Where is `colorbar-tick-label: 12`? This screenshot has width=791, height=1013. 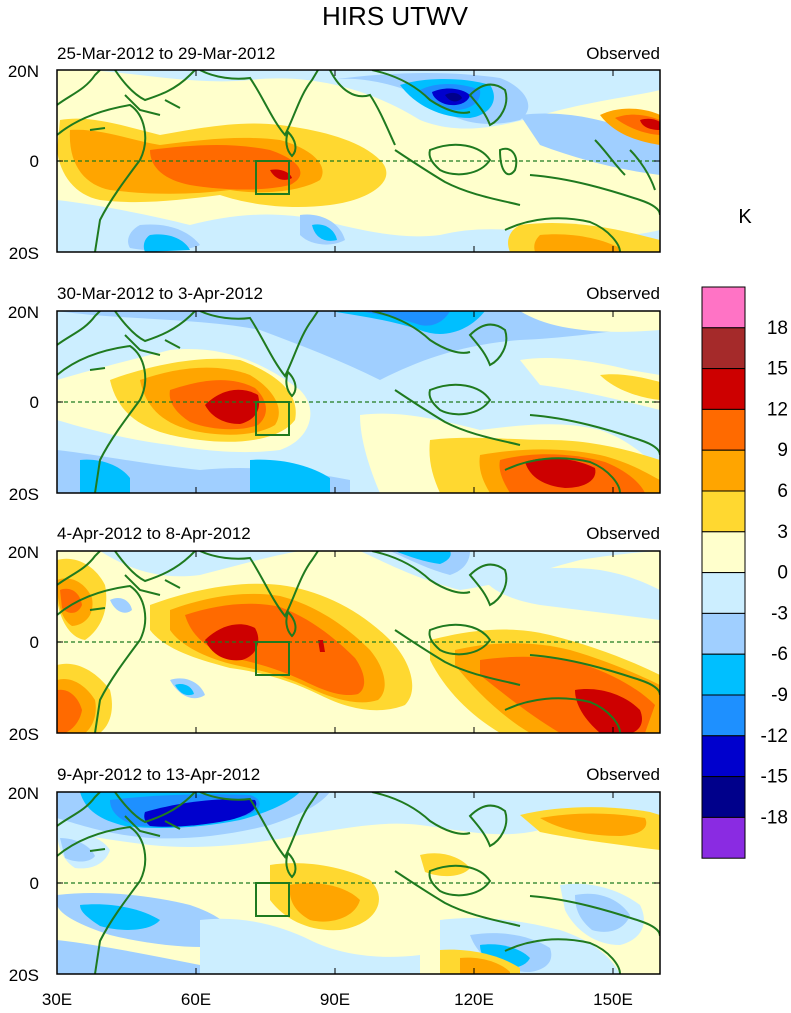 colorbar-tick-label: 12 is located at coordinates (777, 409).